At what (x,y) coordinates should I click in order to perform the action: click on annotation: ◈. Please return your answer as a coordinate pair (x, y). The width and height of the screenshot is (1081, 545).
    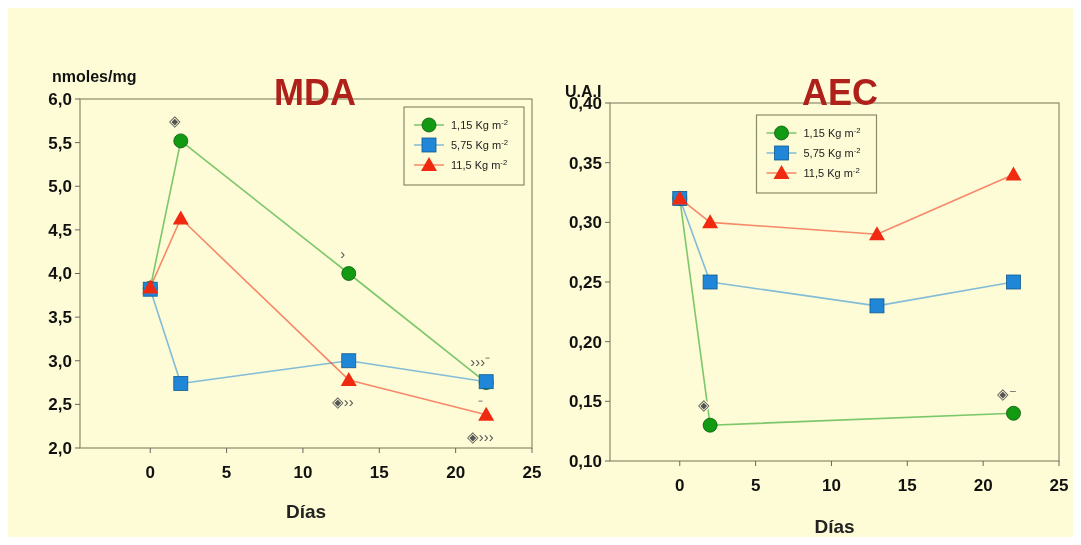
    Looking at the image, I should click on (174, 121).